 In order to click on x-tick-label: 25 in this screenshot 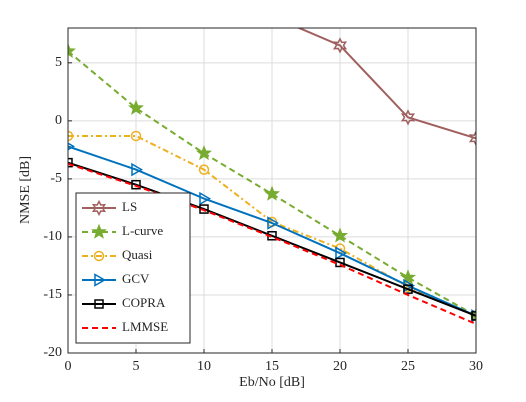, I will do `click(408, 366)`.